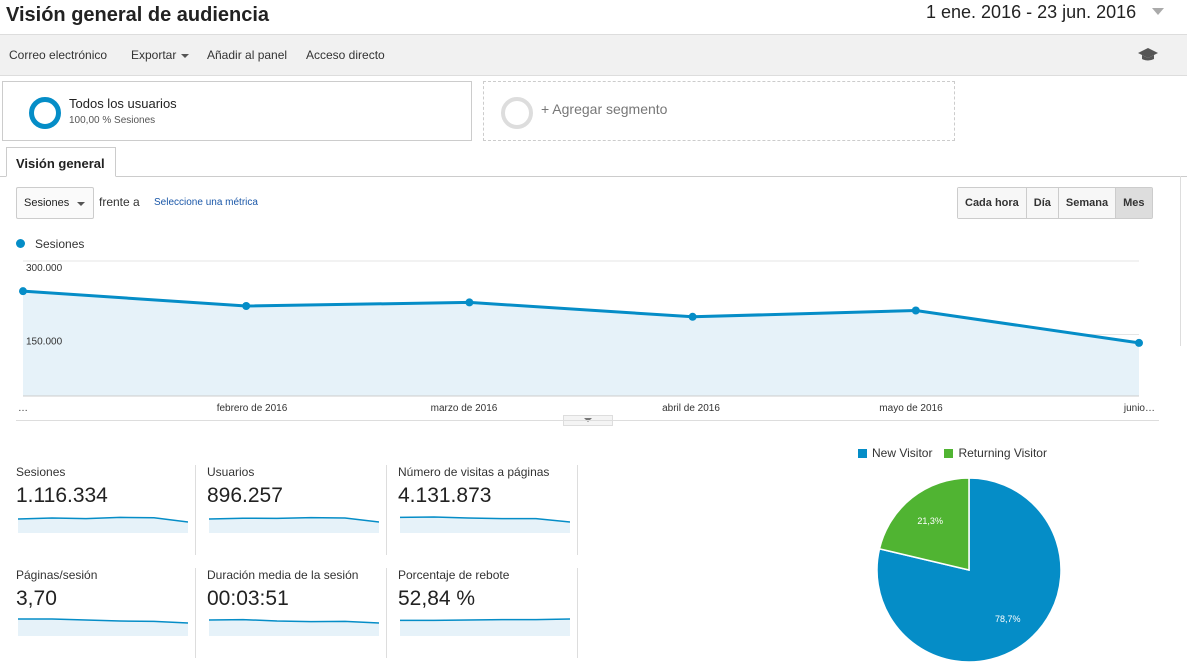 The image size is (1187, 665). I want to click on export-label: Exportar, so click(154, 55).